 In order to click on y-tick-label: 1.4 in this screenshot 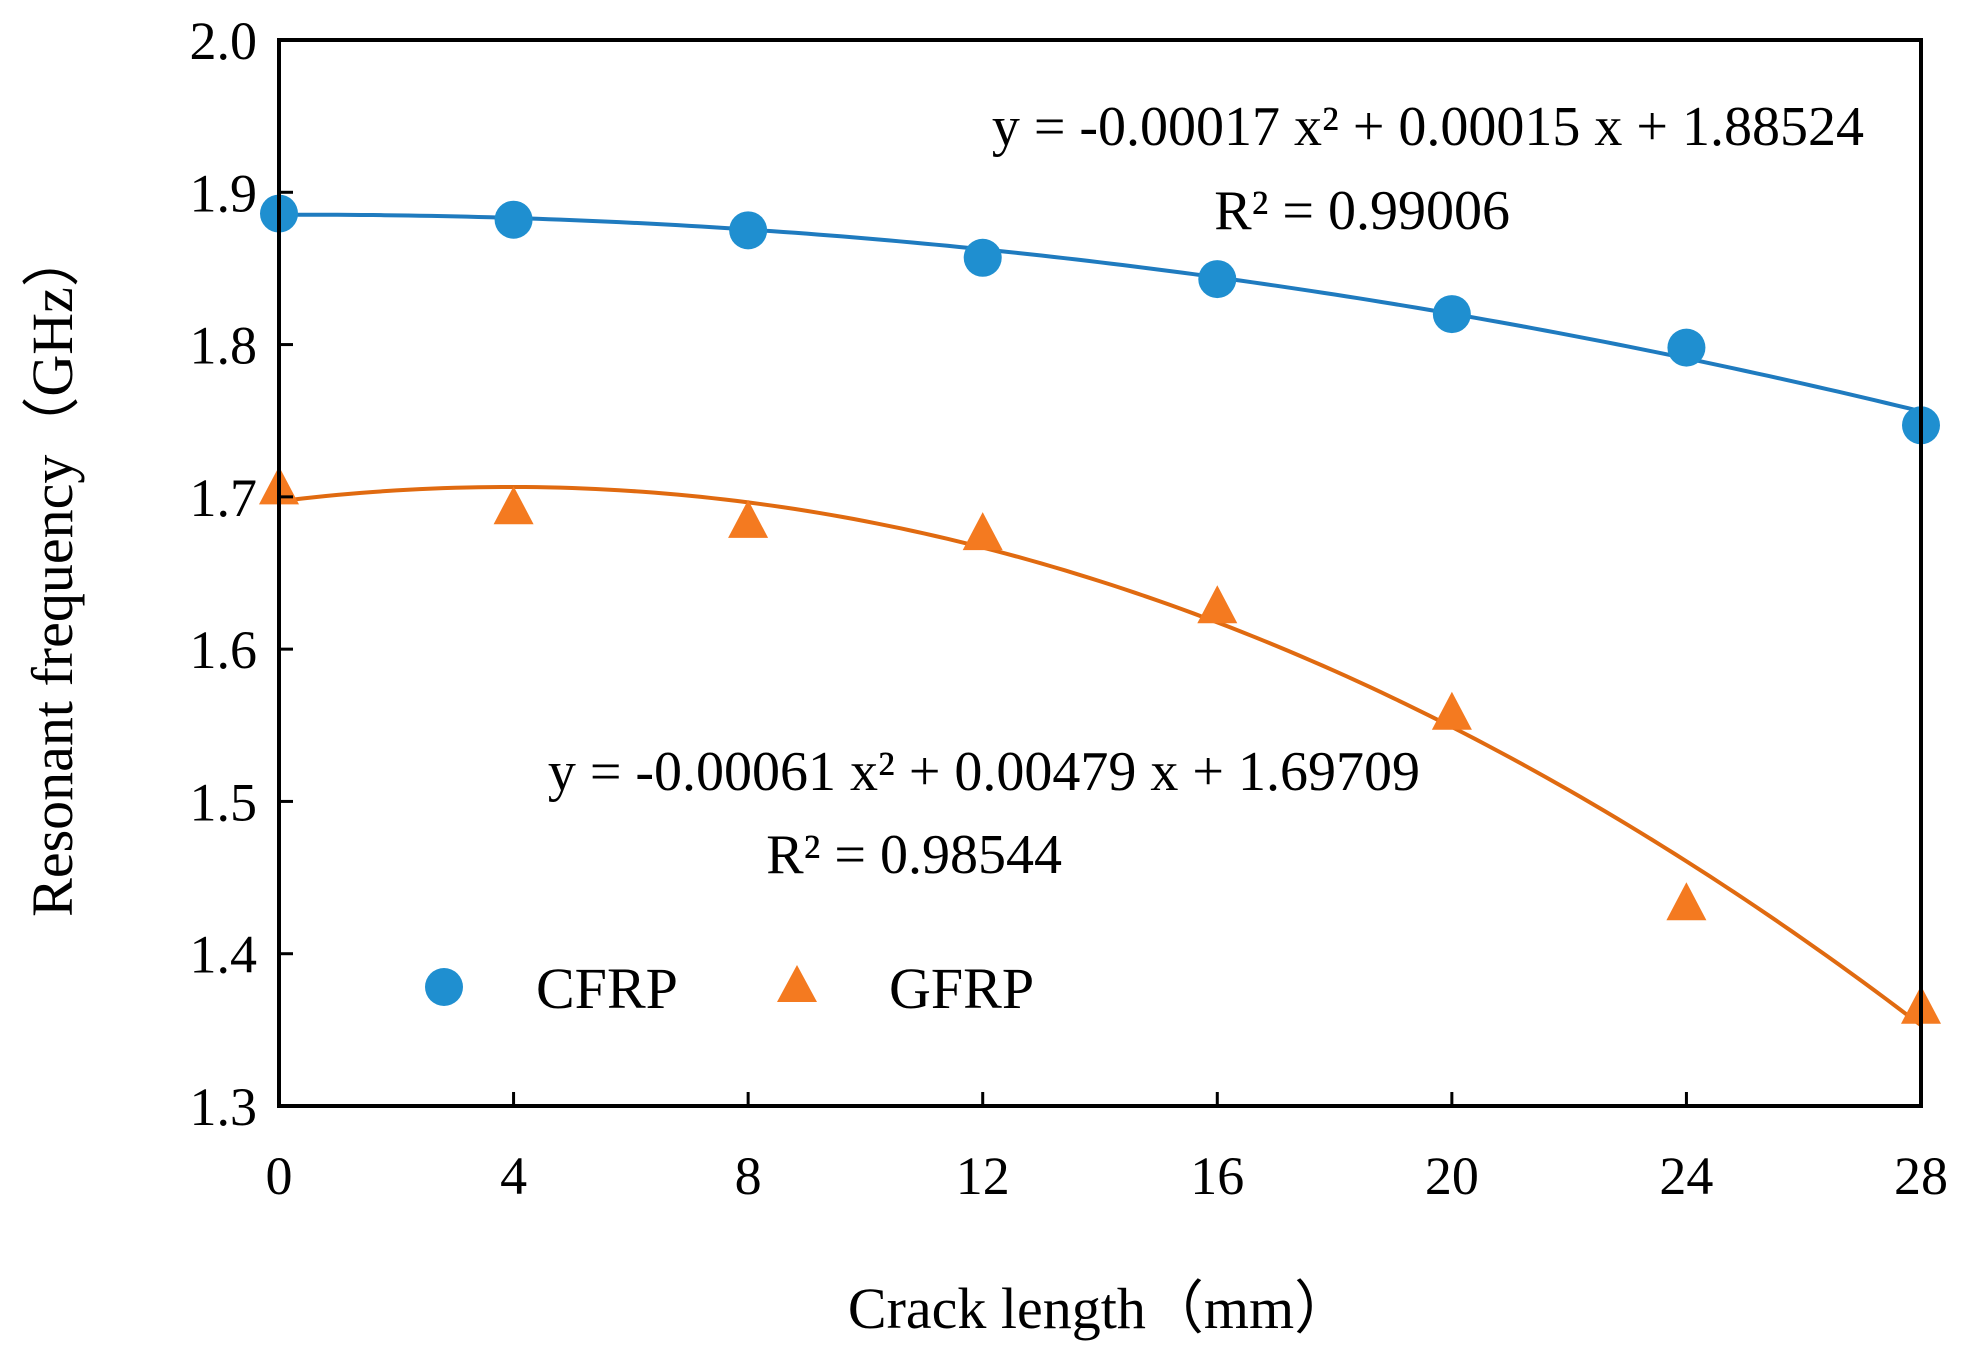, I will do `click(224, 955)`.